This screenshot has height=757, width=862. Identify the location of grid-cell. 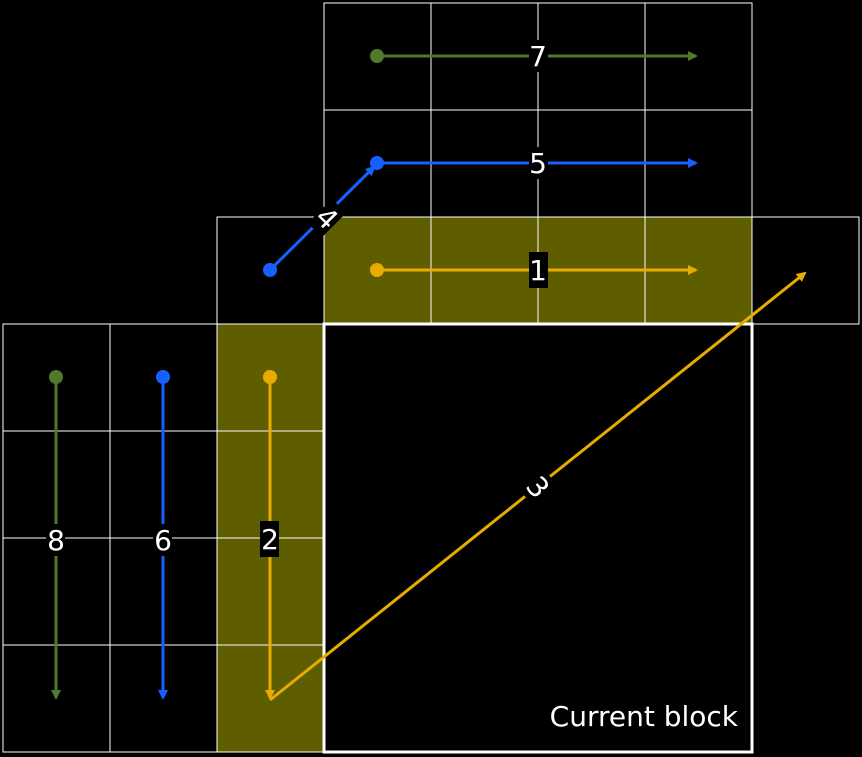
(805, 270).